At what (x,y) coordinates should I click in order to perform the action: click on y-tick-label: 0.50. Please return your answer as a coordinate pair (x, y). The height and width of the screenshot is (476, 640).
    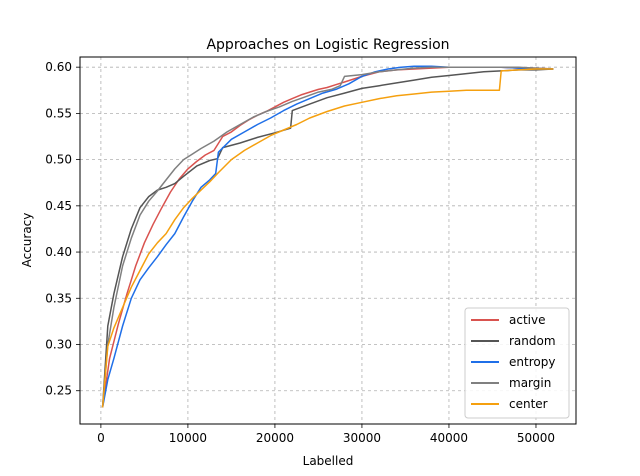
    Looking at the image, I should click on (58, 160).